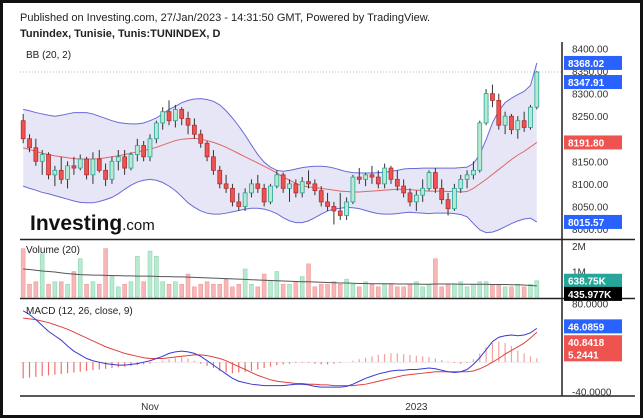  Describe the element at coordinates (593, 354) in the screenshot. I see `histogram-last-badge-bg` at that location.